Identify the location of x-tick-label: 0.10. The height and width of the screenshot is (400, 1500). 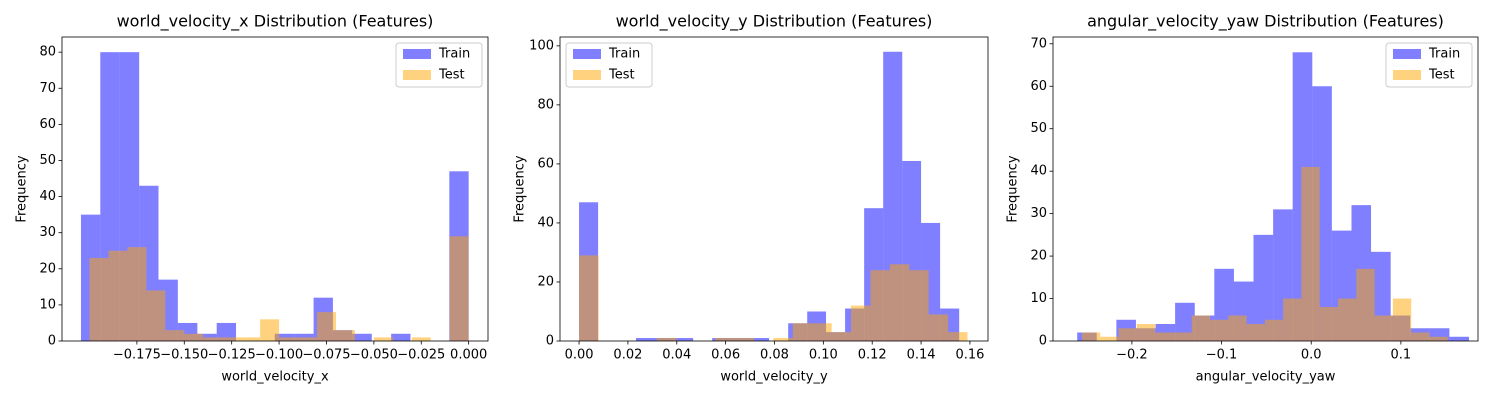
(823, 355).